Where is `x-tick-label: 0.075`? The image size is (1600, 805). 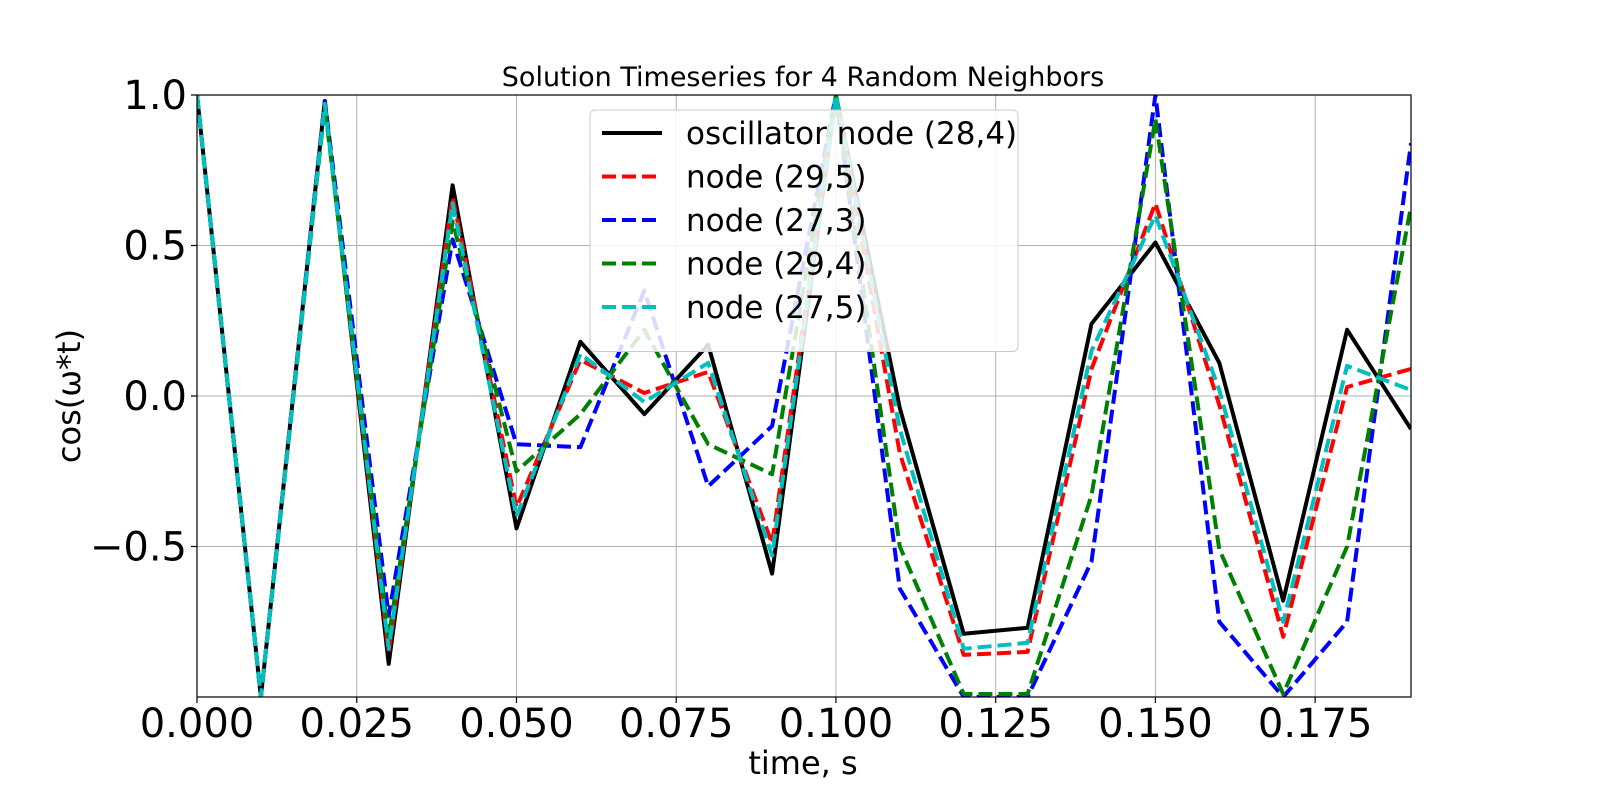 x-tick-label: 0.075 is located at coordinates (676, 724).